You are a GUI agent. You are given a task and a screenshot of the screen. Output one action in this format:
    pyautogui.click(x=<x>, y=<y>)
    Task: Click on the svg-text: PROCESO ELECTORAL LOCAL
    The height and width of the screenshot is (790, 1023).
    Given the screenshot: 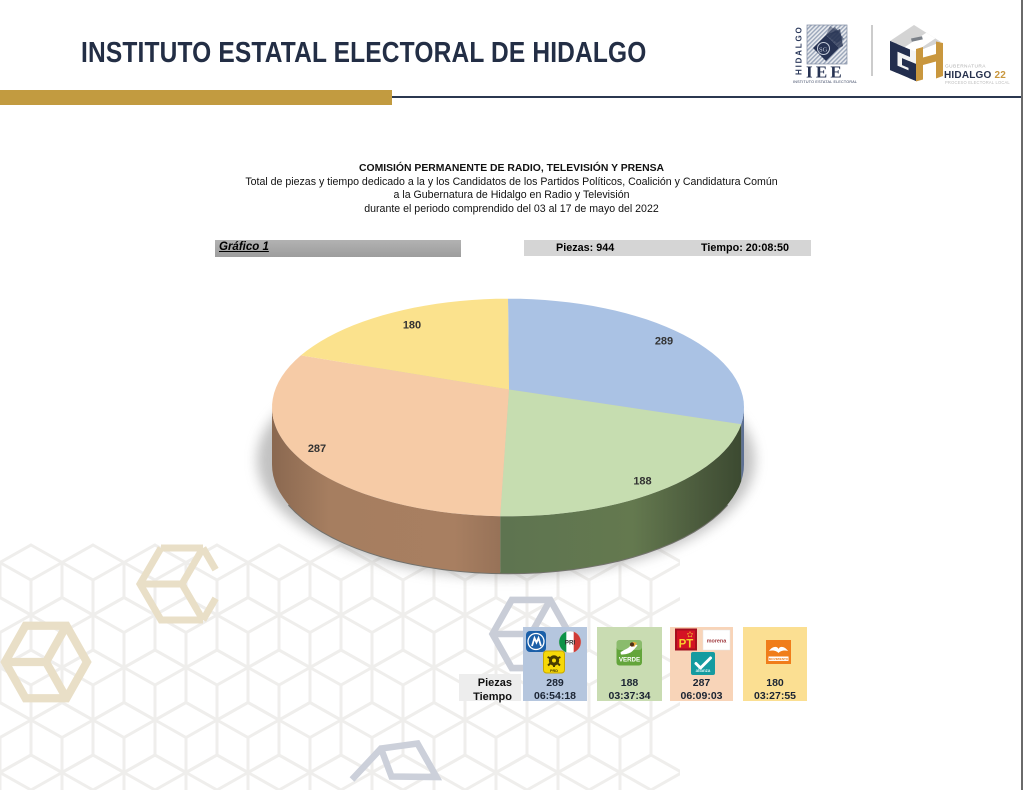 What is the action you would take?
    pyautogui.click(x=977, y=82)
    